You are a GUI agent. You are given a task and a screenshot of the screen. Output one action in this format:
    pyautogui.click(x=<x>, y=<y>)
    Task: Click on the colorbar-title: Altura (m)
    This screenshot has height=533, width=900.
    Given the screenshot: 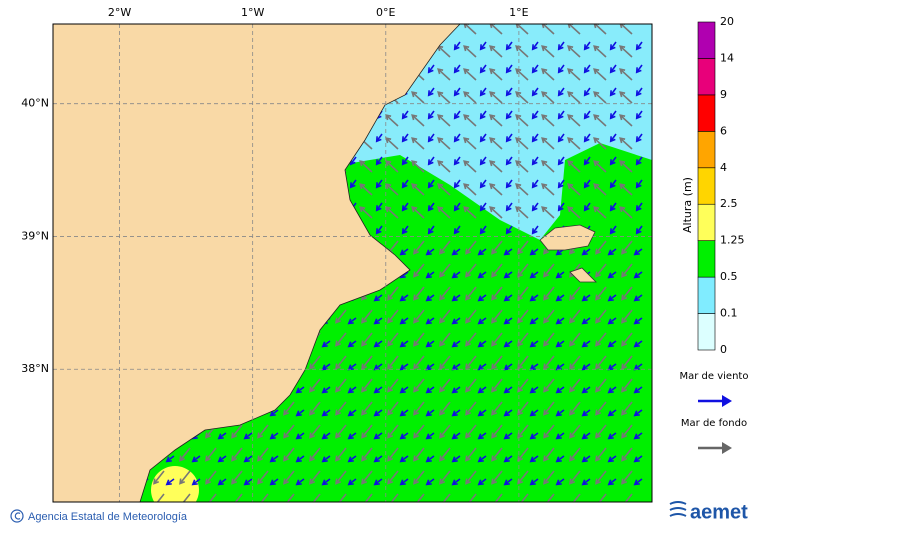 What is the action you would take?
    pyautogui.click(x=687, y=205)
    